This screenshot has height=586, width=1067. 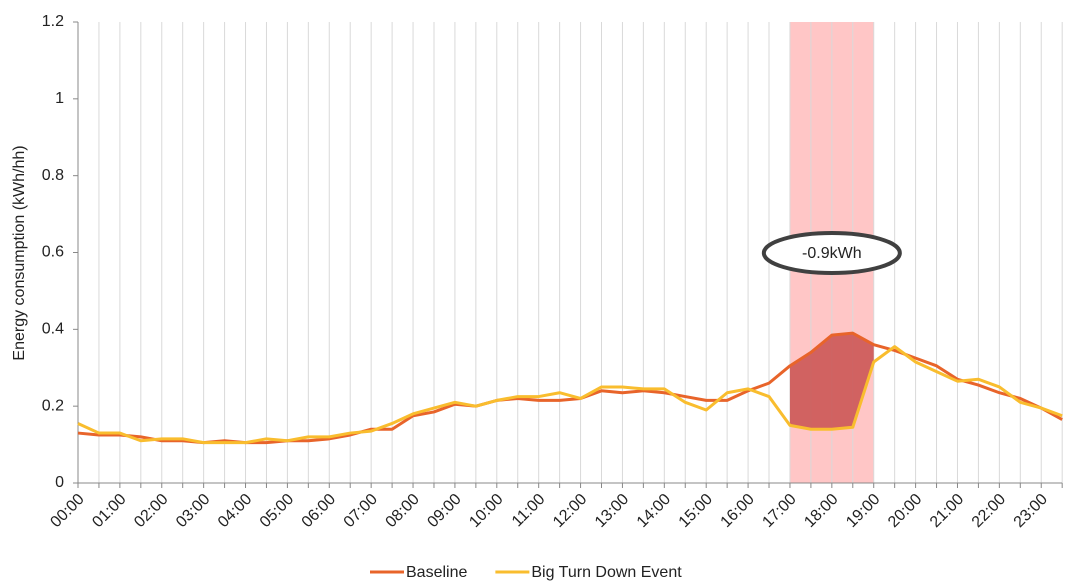 I want to click on annotation-ellipse, so click(x=831, y=253).